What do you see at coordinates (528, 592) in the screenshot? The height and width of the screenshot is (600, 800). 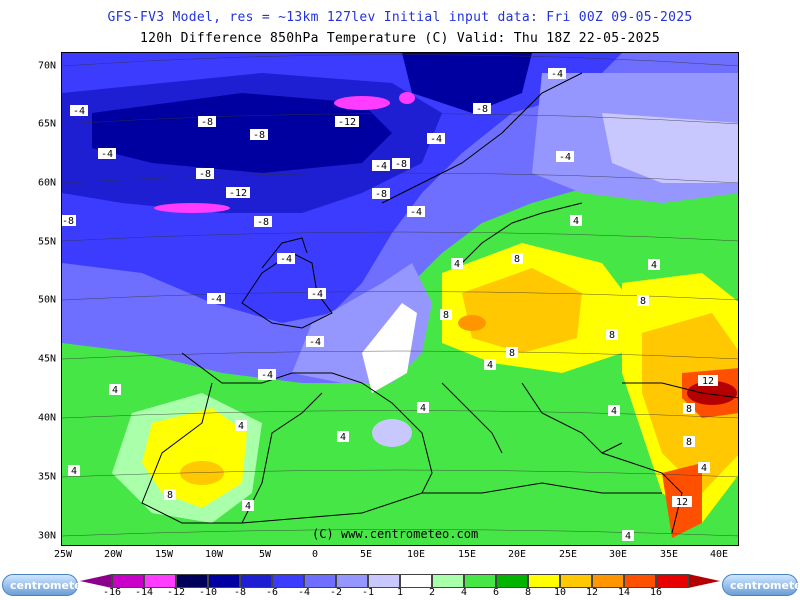 I see `legend-tick-label: 8` at bounding box center [528, 592].